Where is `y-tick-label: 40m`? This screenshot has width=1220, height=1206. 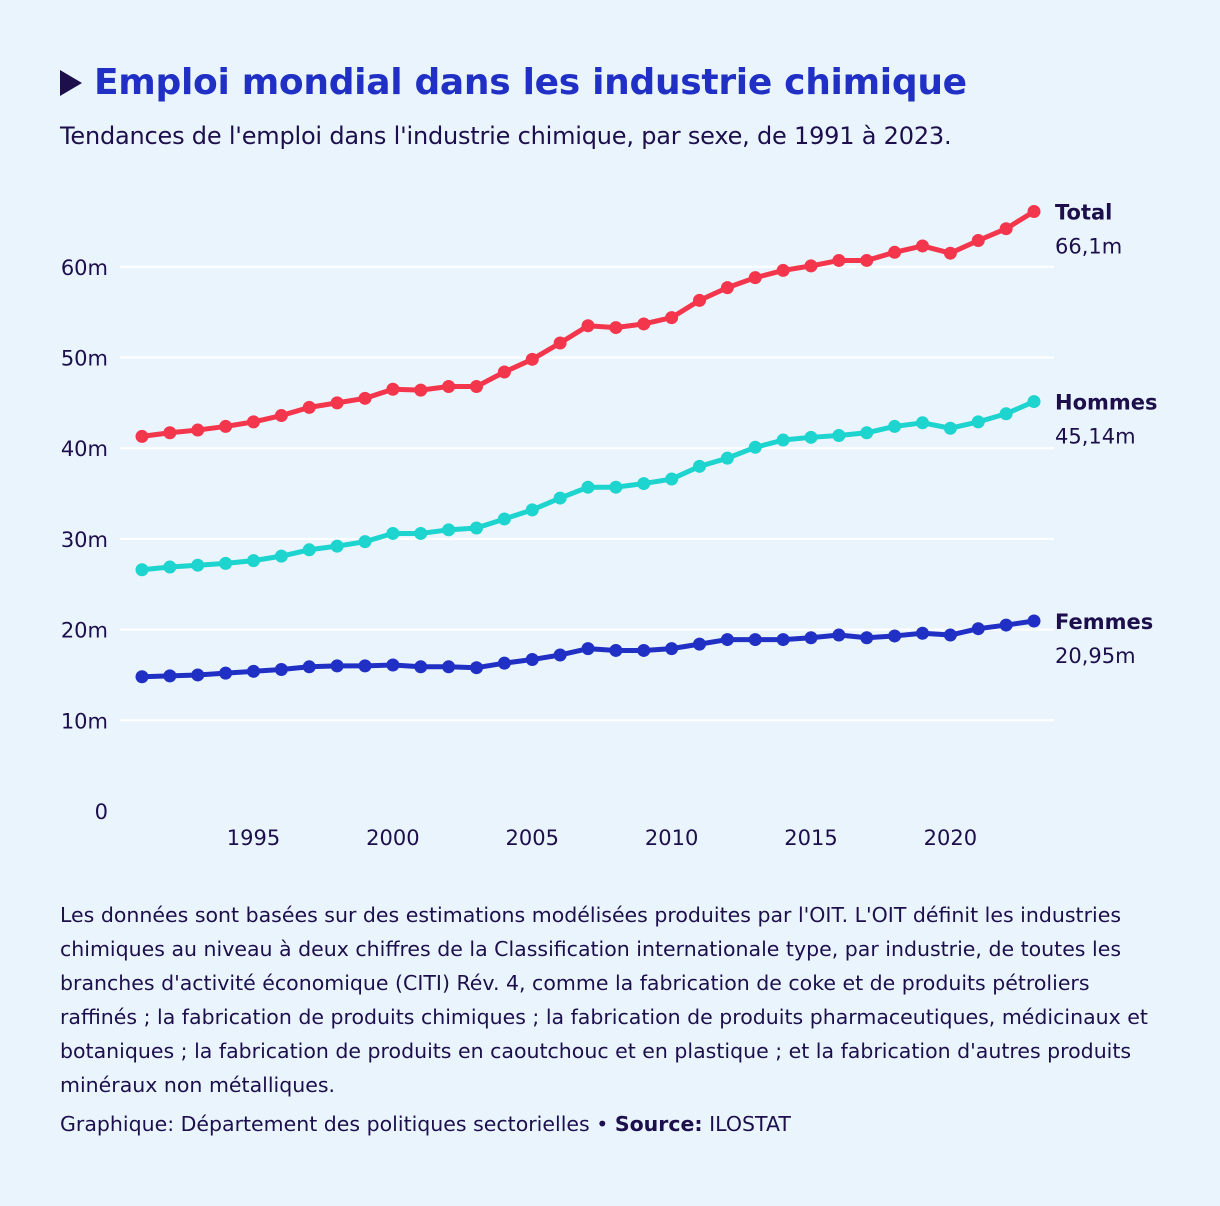
y-tick-label: 40m is located at coordinates (84, 449).